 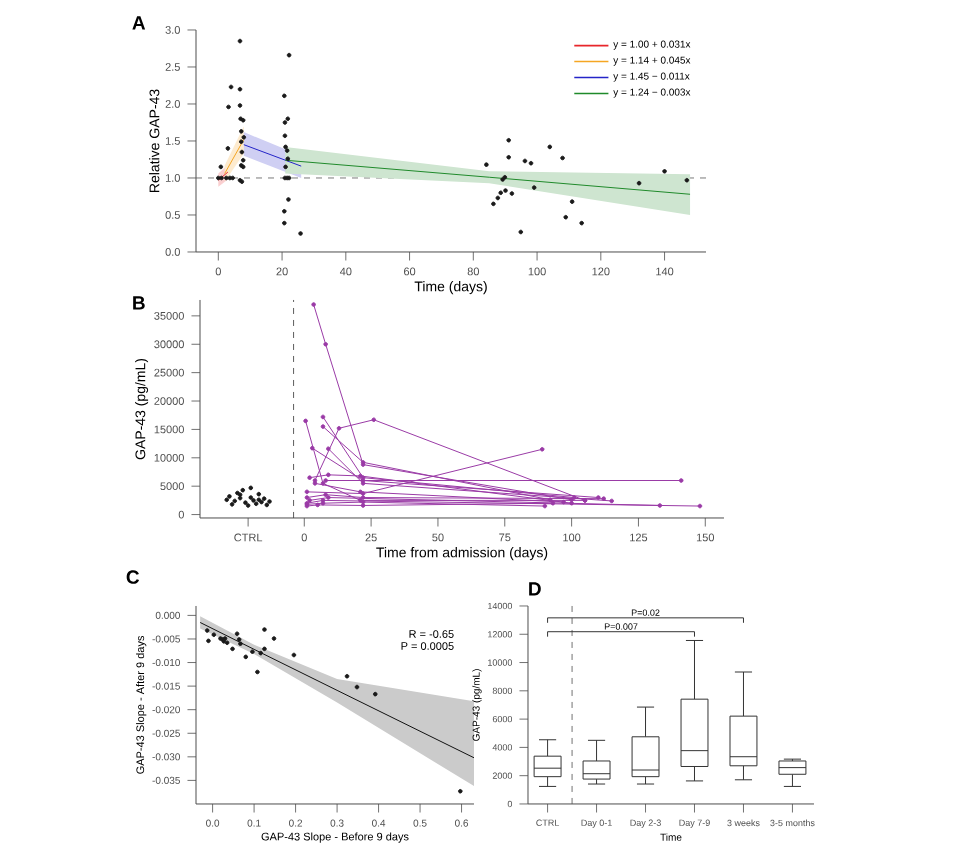 What do you see at coordinates (139, 303) in the screenshot?
I see `chart-title: B` at bounding box center [139, 303].